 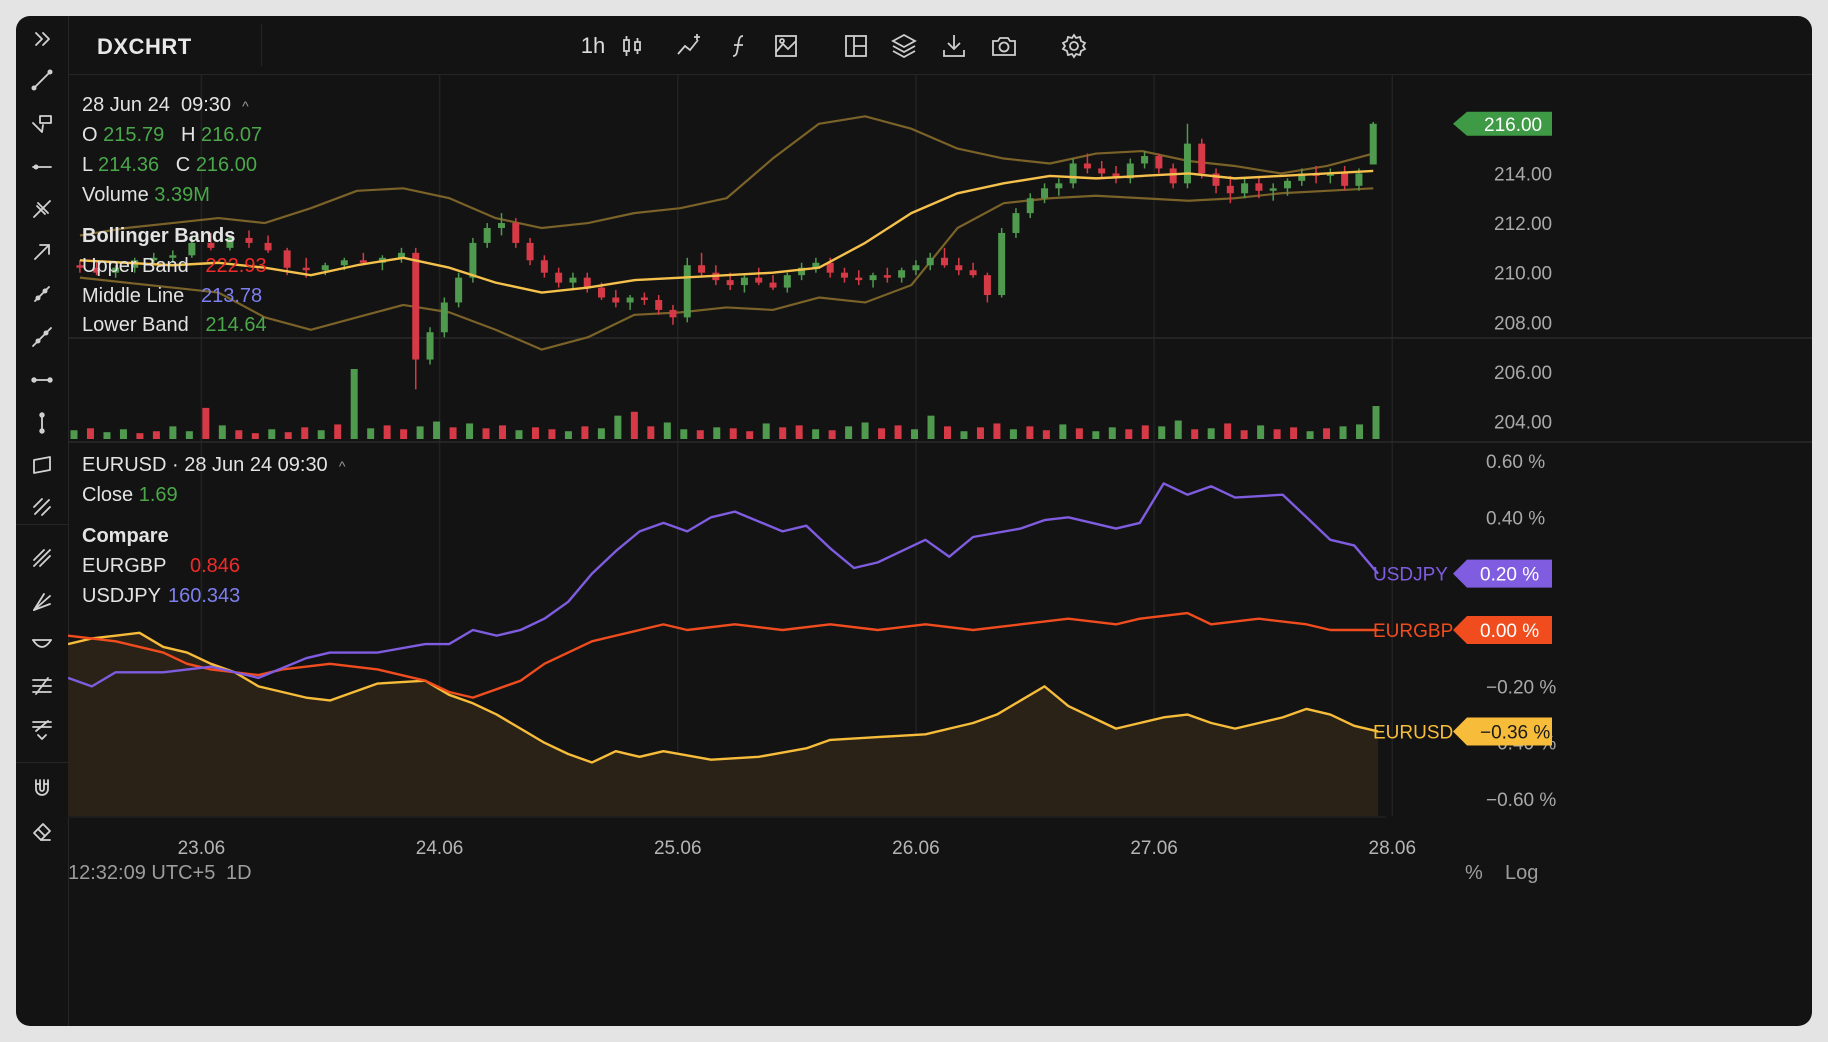 I want to click on interval-button: 1h, so click(x=593, y=45).